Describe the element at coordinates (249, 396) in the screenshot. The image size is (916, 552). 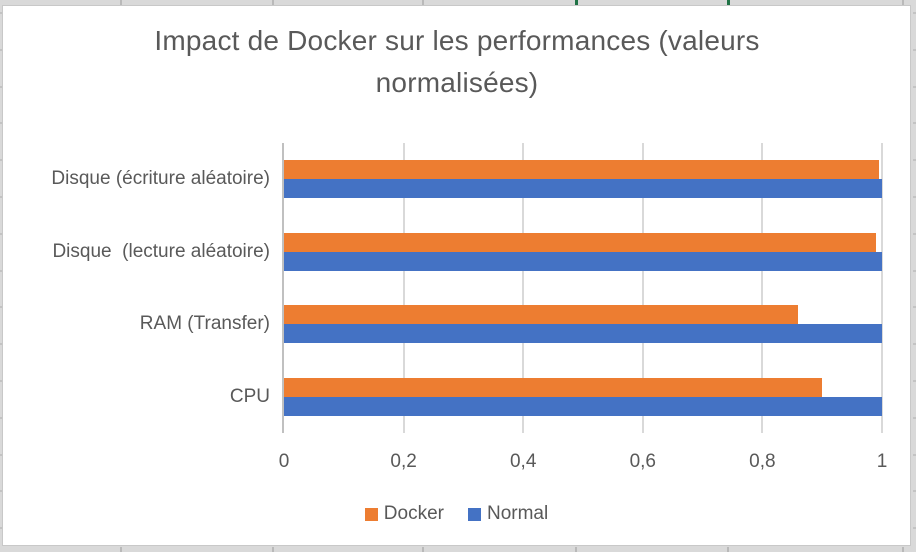
I see `category-label-cpu: CPU` at that location.